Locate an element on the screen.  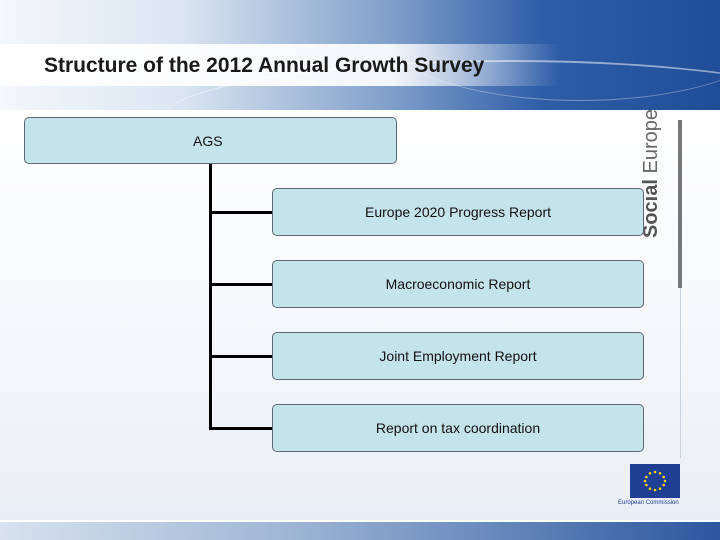
eu-flag-logo is located at coordinates (655, 481).